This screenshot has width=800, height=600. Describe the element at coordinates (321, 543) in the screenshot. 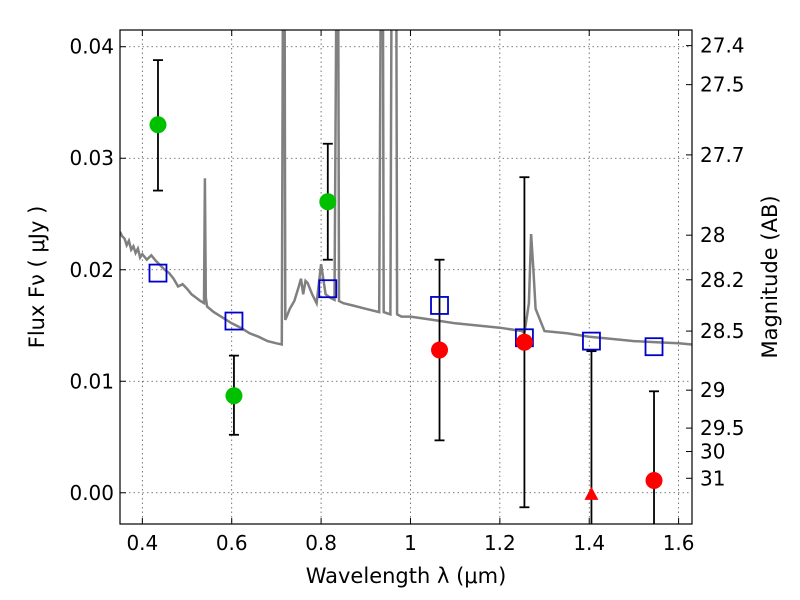

I see `x-tick-label: 0.8` at that location.